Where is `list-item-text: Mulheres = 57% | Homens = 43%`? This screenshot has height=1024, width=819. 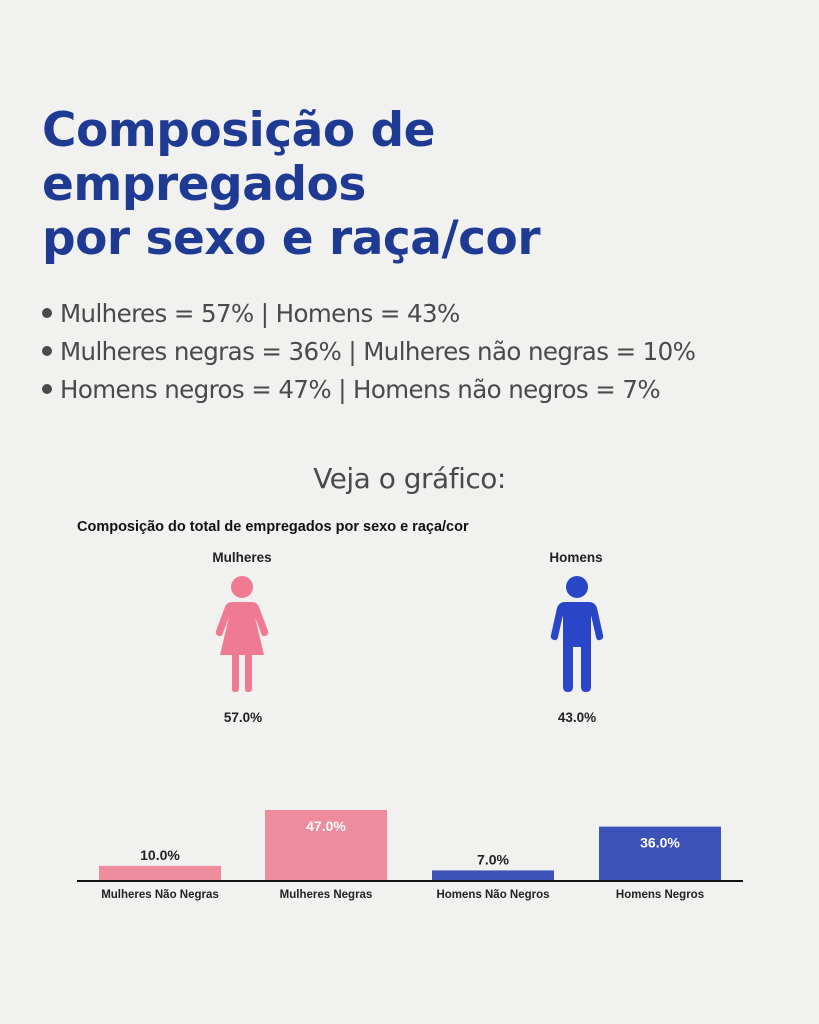 list-item-text: Mulheres = 57% | Homens = 43% is located at coordinates (260, 313).